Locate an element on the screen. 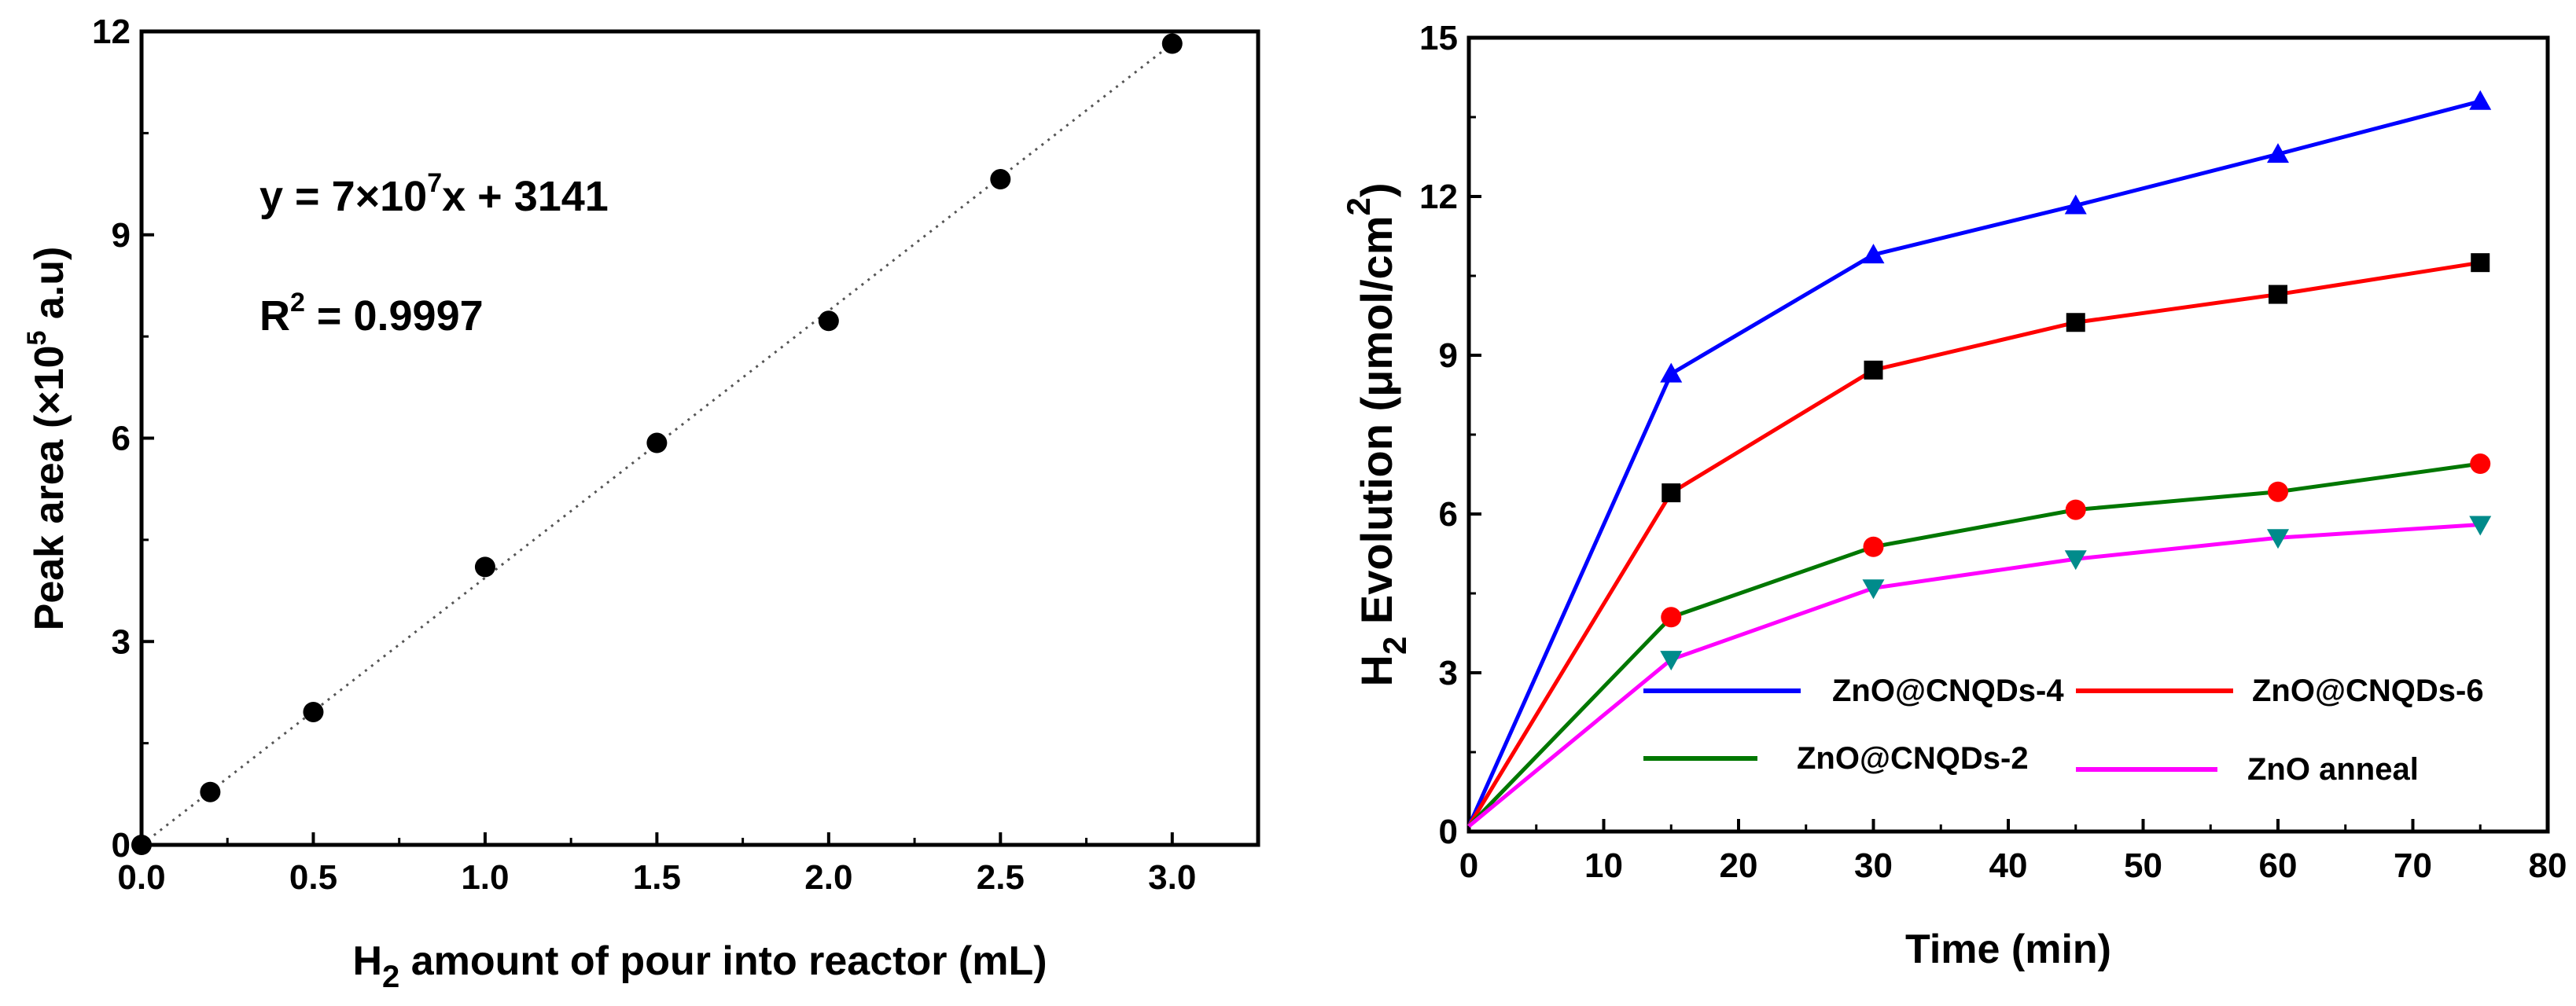 The width and height of the screenshot is (2576, 1006). legend-item: ZnO anneal is located at coordinates (2247, 769).